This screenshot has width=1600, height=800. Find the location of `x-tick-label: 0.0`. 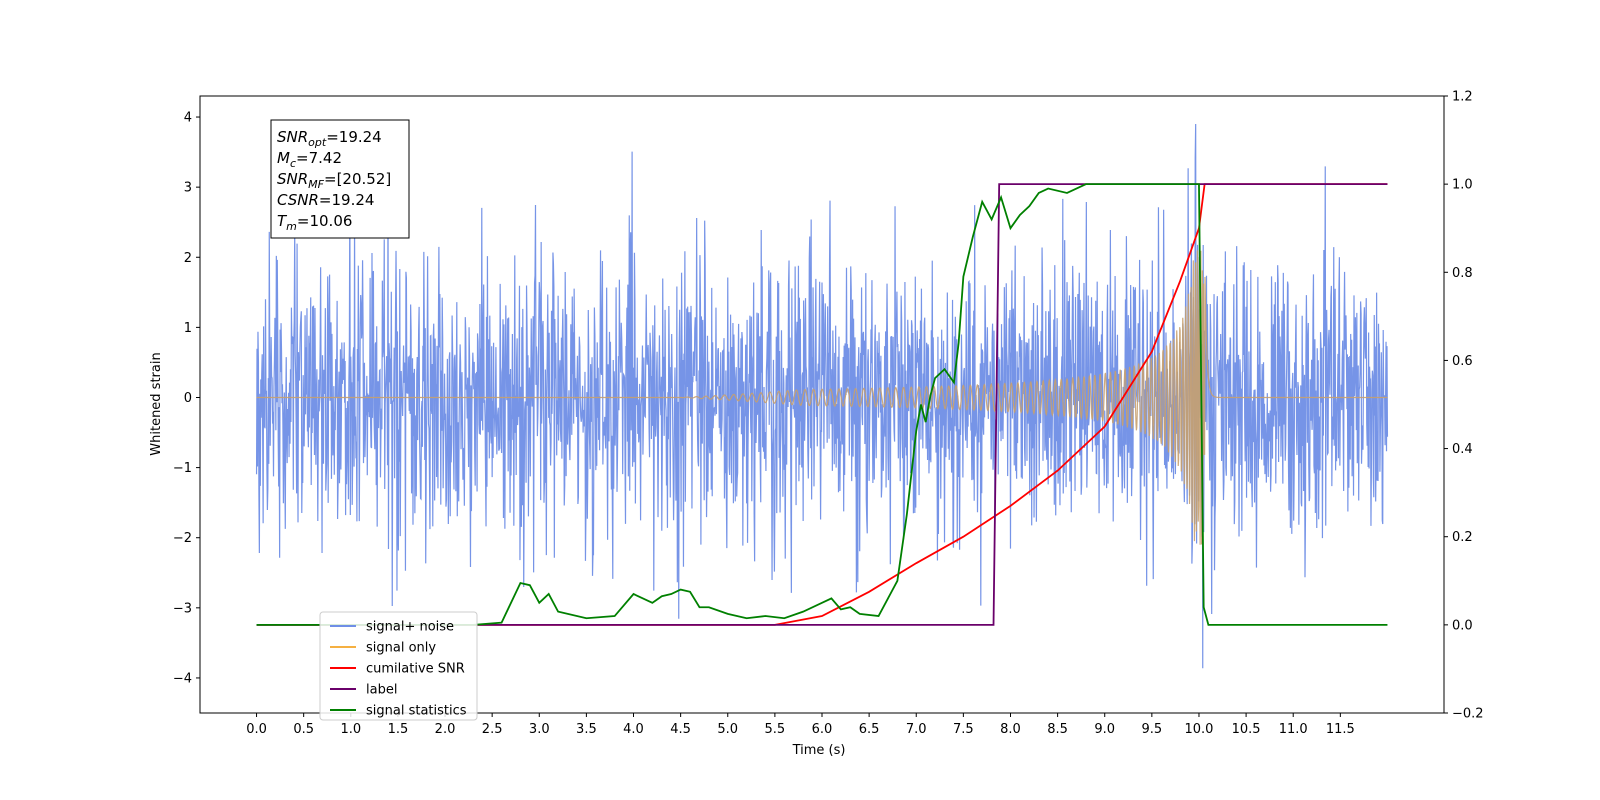

x-tick-label: 0.0 is located at coordinates (256, 729).